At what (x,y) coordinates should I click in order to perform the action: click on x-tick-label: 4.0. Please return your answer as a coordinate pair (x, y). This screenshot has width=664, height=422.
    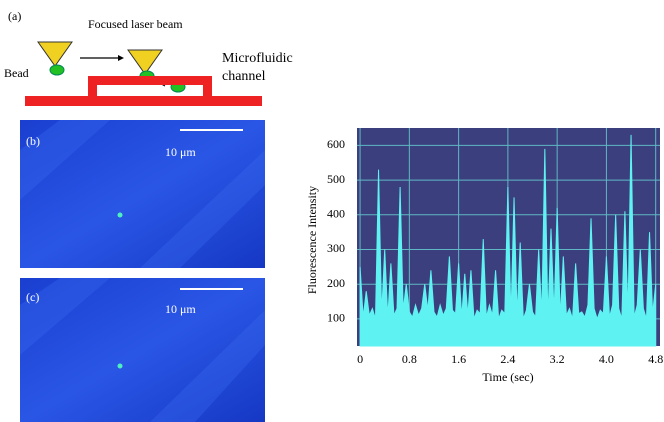
    Looking at the image, I should click on (606, 359).